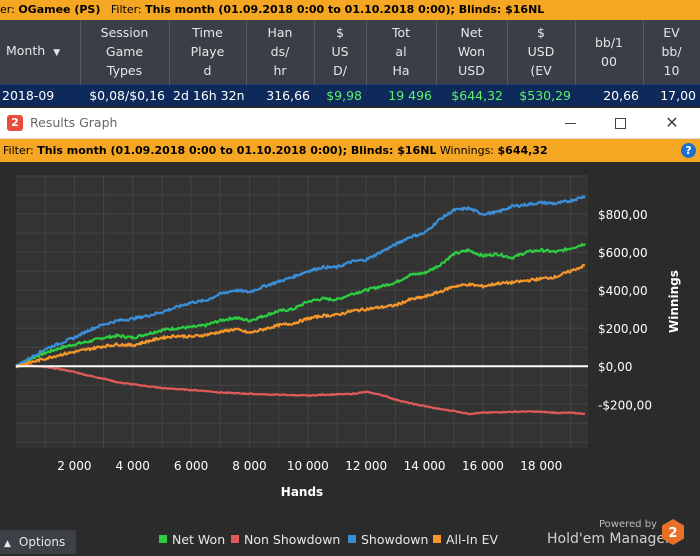  I want to click on column-header: EV bb/10, so click(671, 52).